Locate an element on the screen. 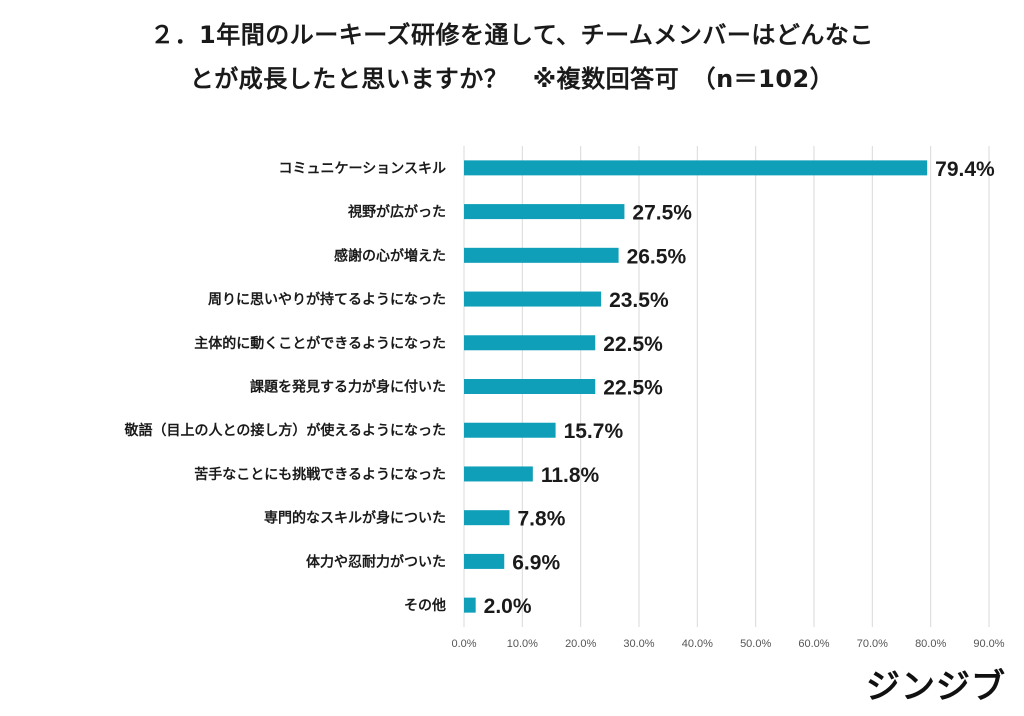 The image size is (1024, 716). data-label: 7.8% is located at coordinates (542, 519).